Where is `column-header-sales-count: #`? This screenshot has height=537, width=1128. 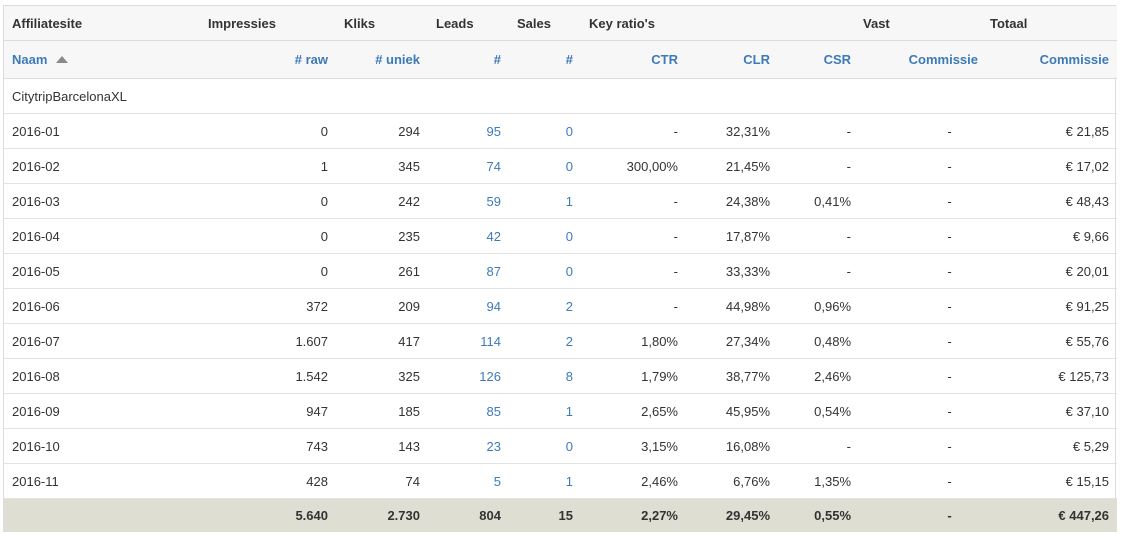
column-header-sales-count: # is located at coordinates (545, 59).